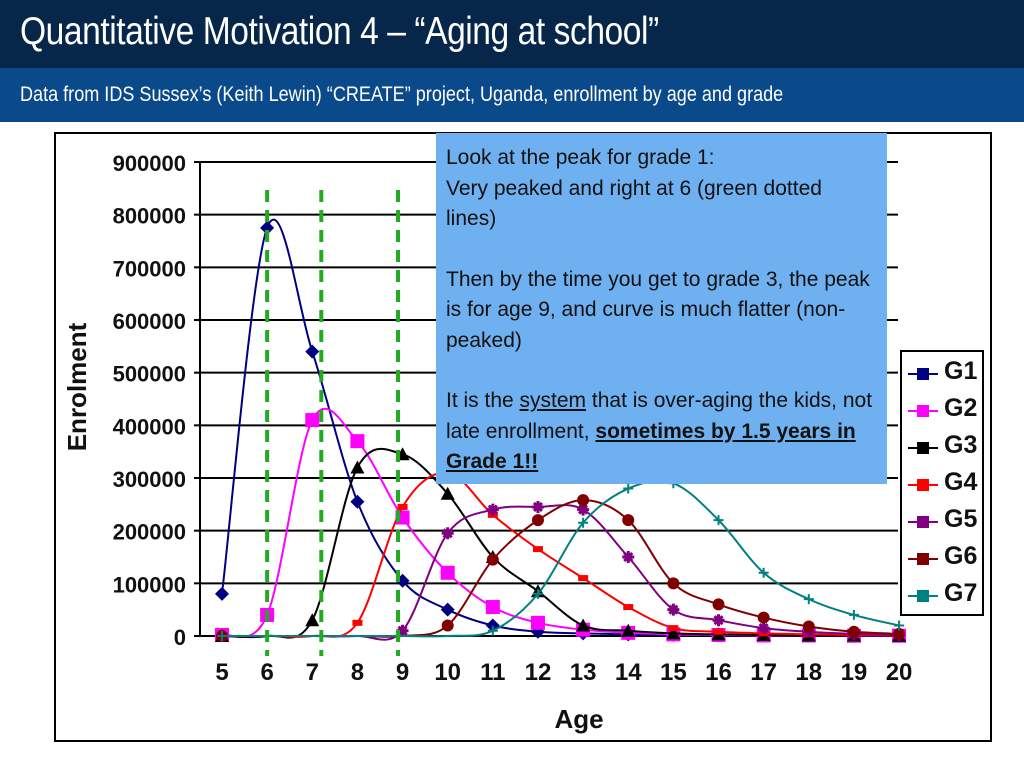  I want to click on x-tick-label: 12, so click(538, 672).